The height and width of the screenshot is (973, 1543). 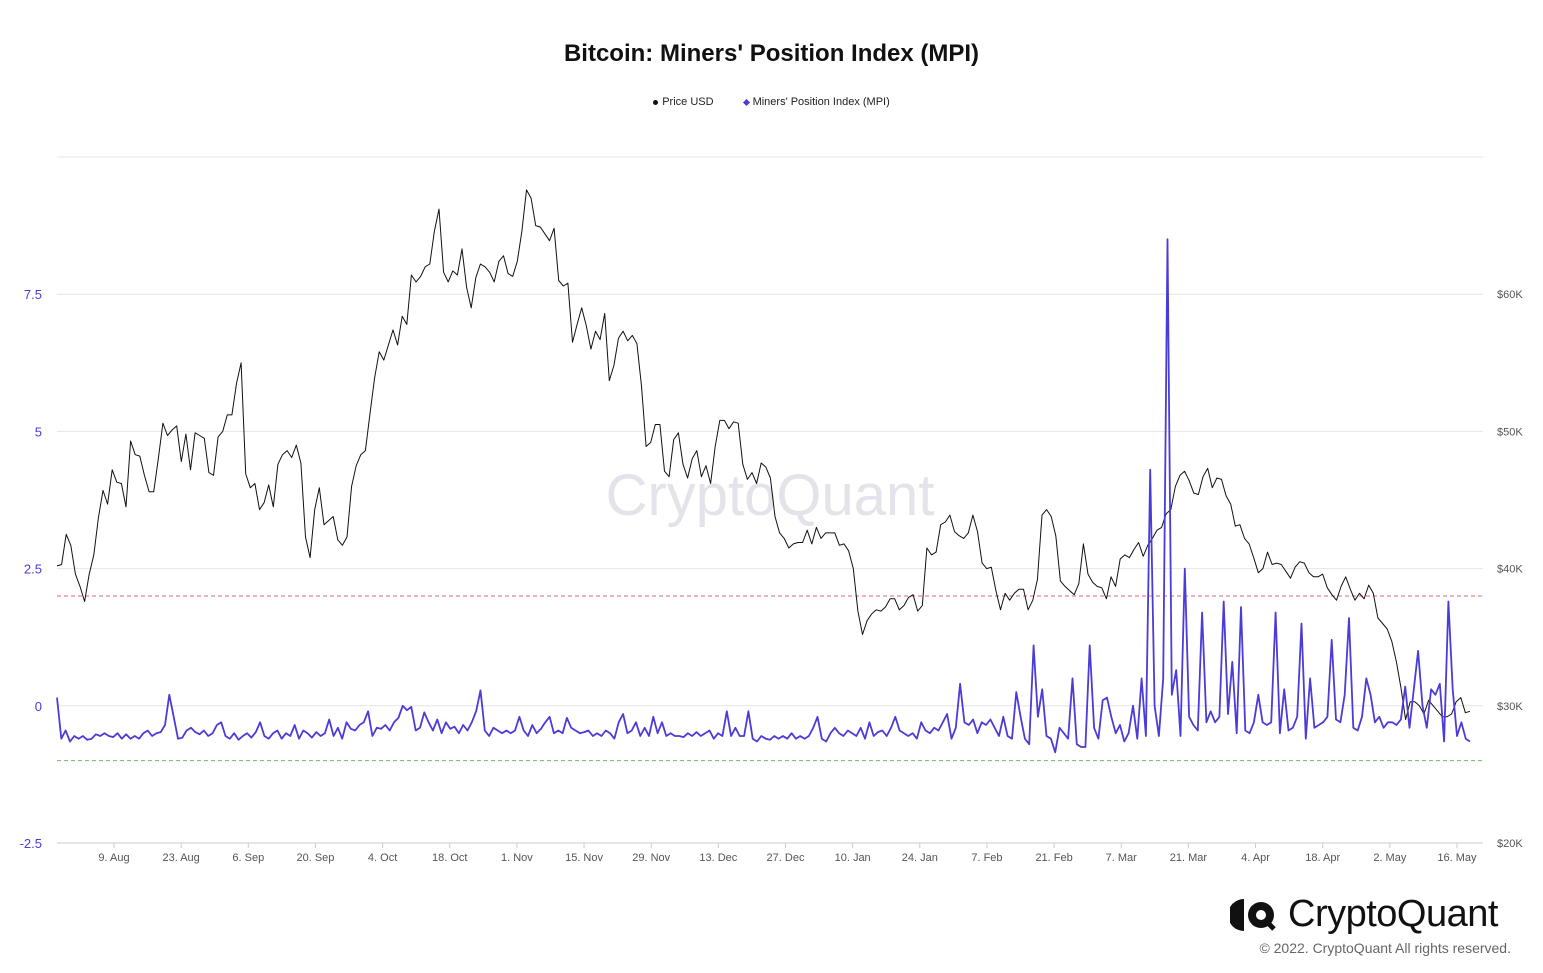 I want to click on x-tick-label: 20. Sep, so click(x=315, y=858).